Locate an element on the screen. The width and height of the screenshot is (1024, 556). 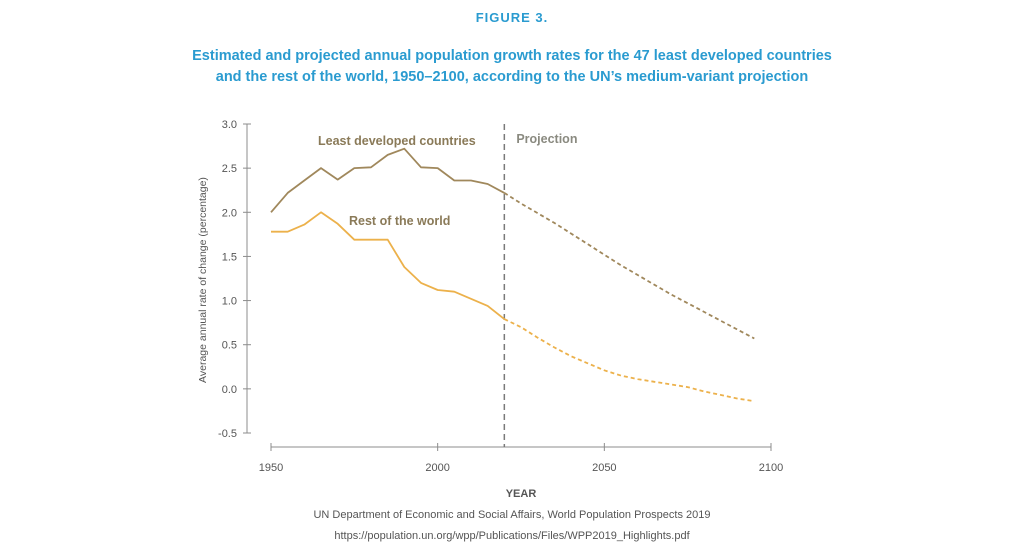
x-tick-label: 2050 is located at coordinates (604, 468).